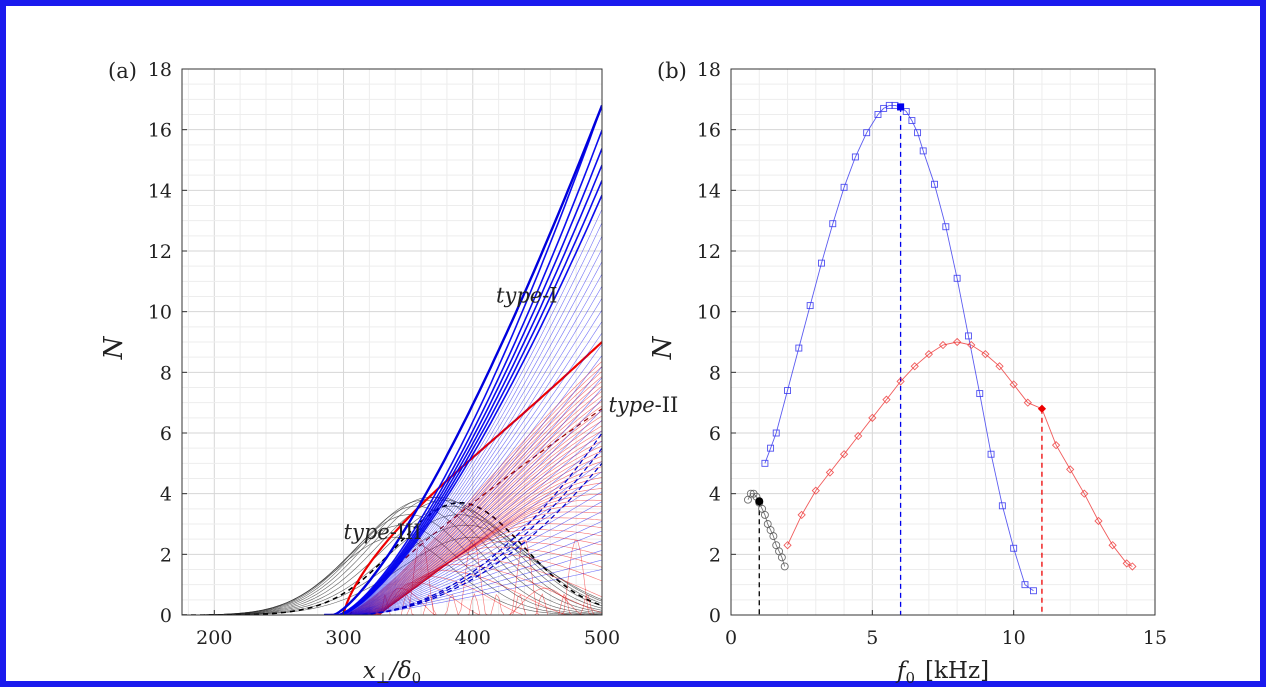 The height and width of the screenshot is (693, 1266). I want to click on annotation-label: type-II, so click(643, 405).